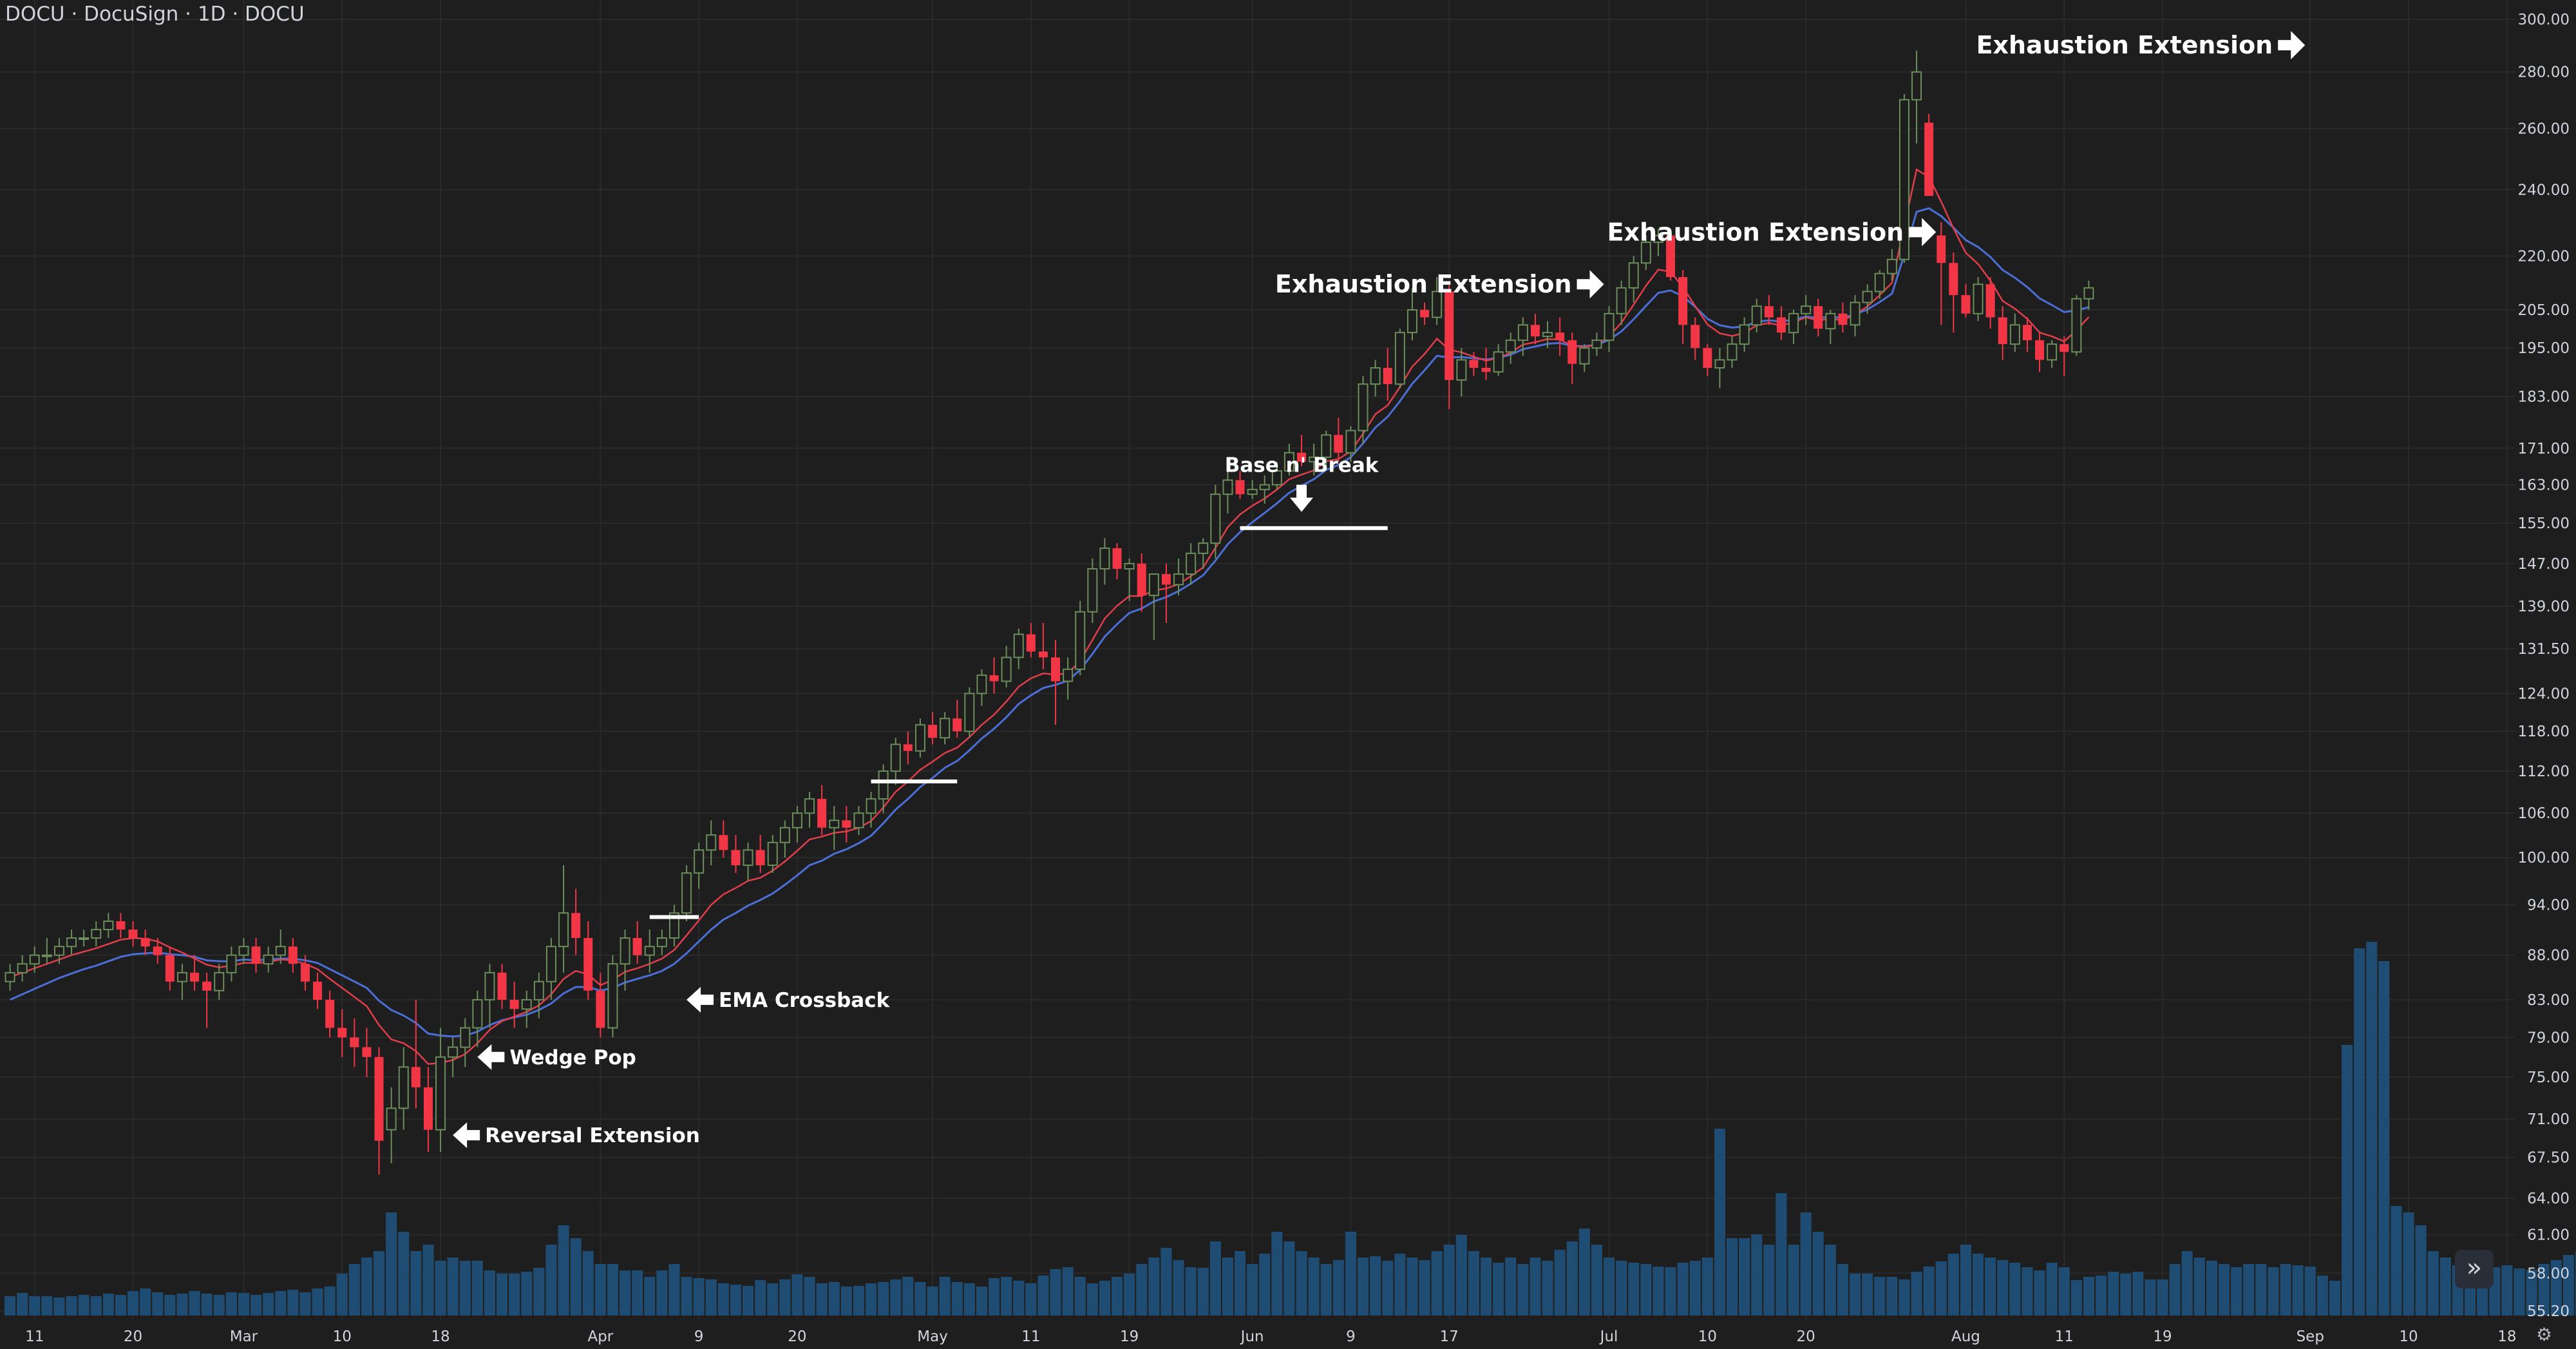 Image resolution: width=2576 pixels, height=1349 pixels. Describe the element at coordinates (1129, 1336) in the screenshot. I see `x-tick-label: 19` at that location.